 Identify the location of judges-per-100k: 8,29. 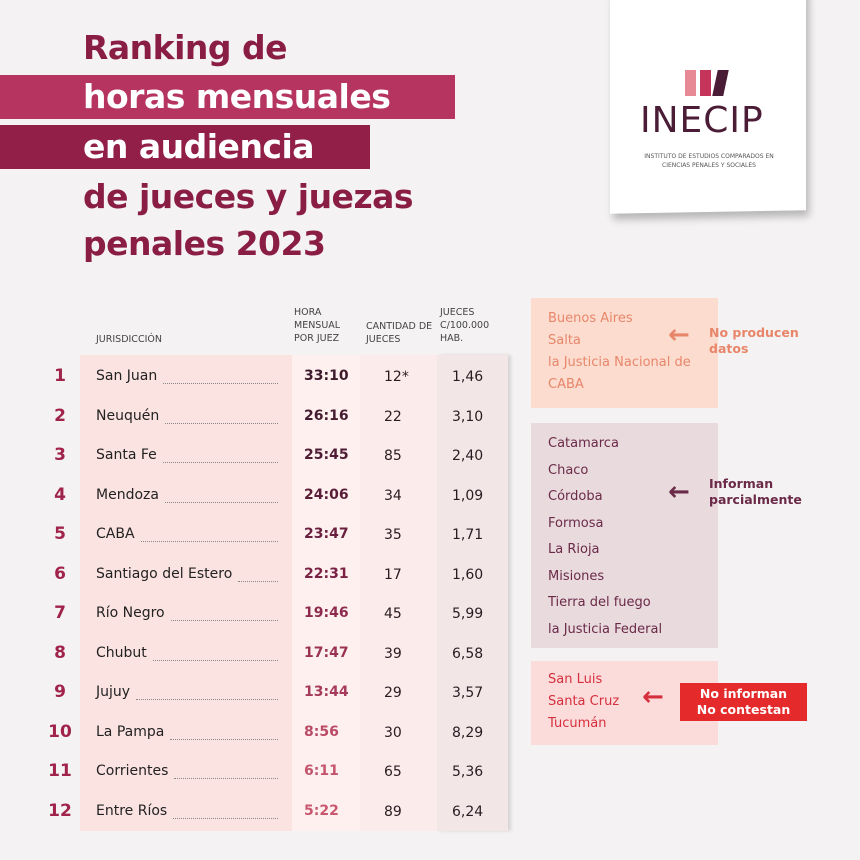
(468, 732).